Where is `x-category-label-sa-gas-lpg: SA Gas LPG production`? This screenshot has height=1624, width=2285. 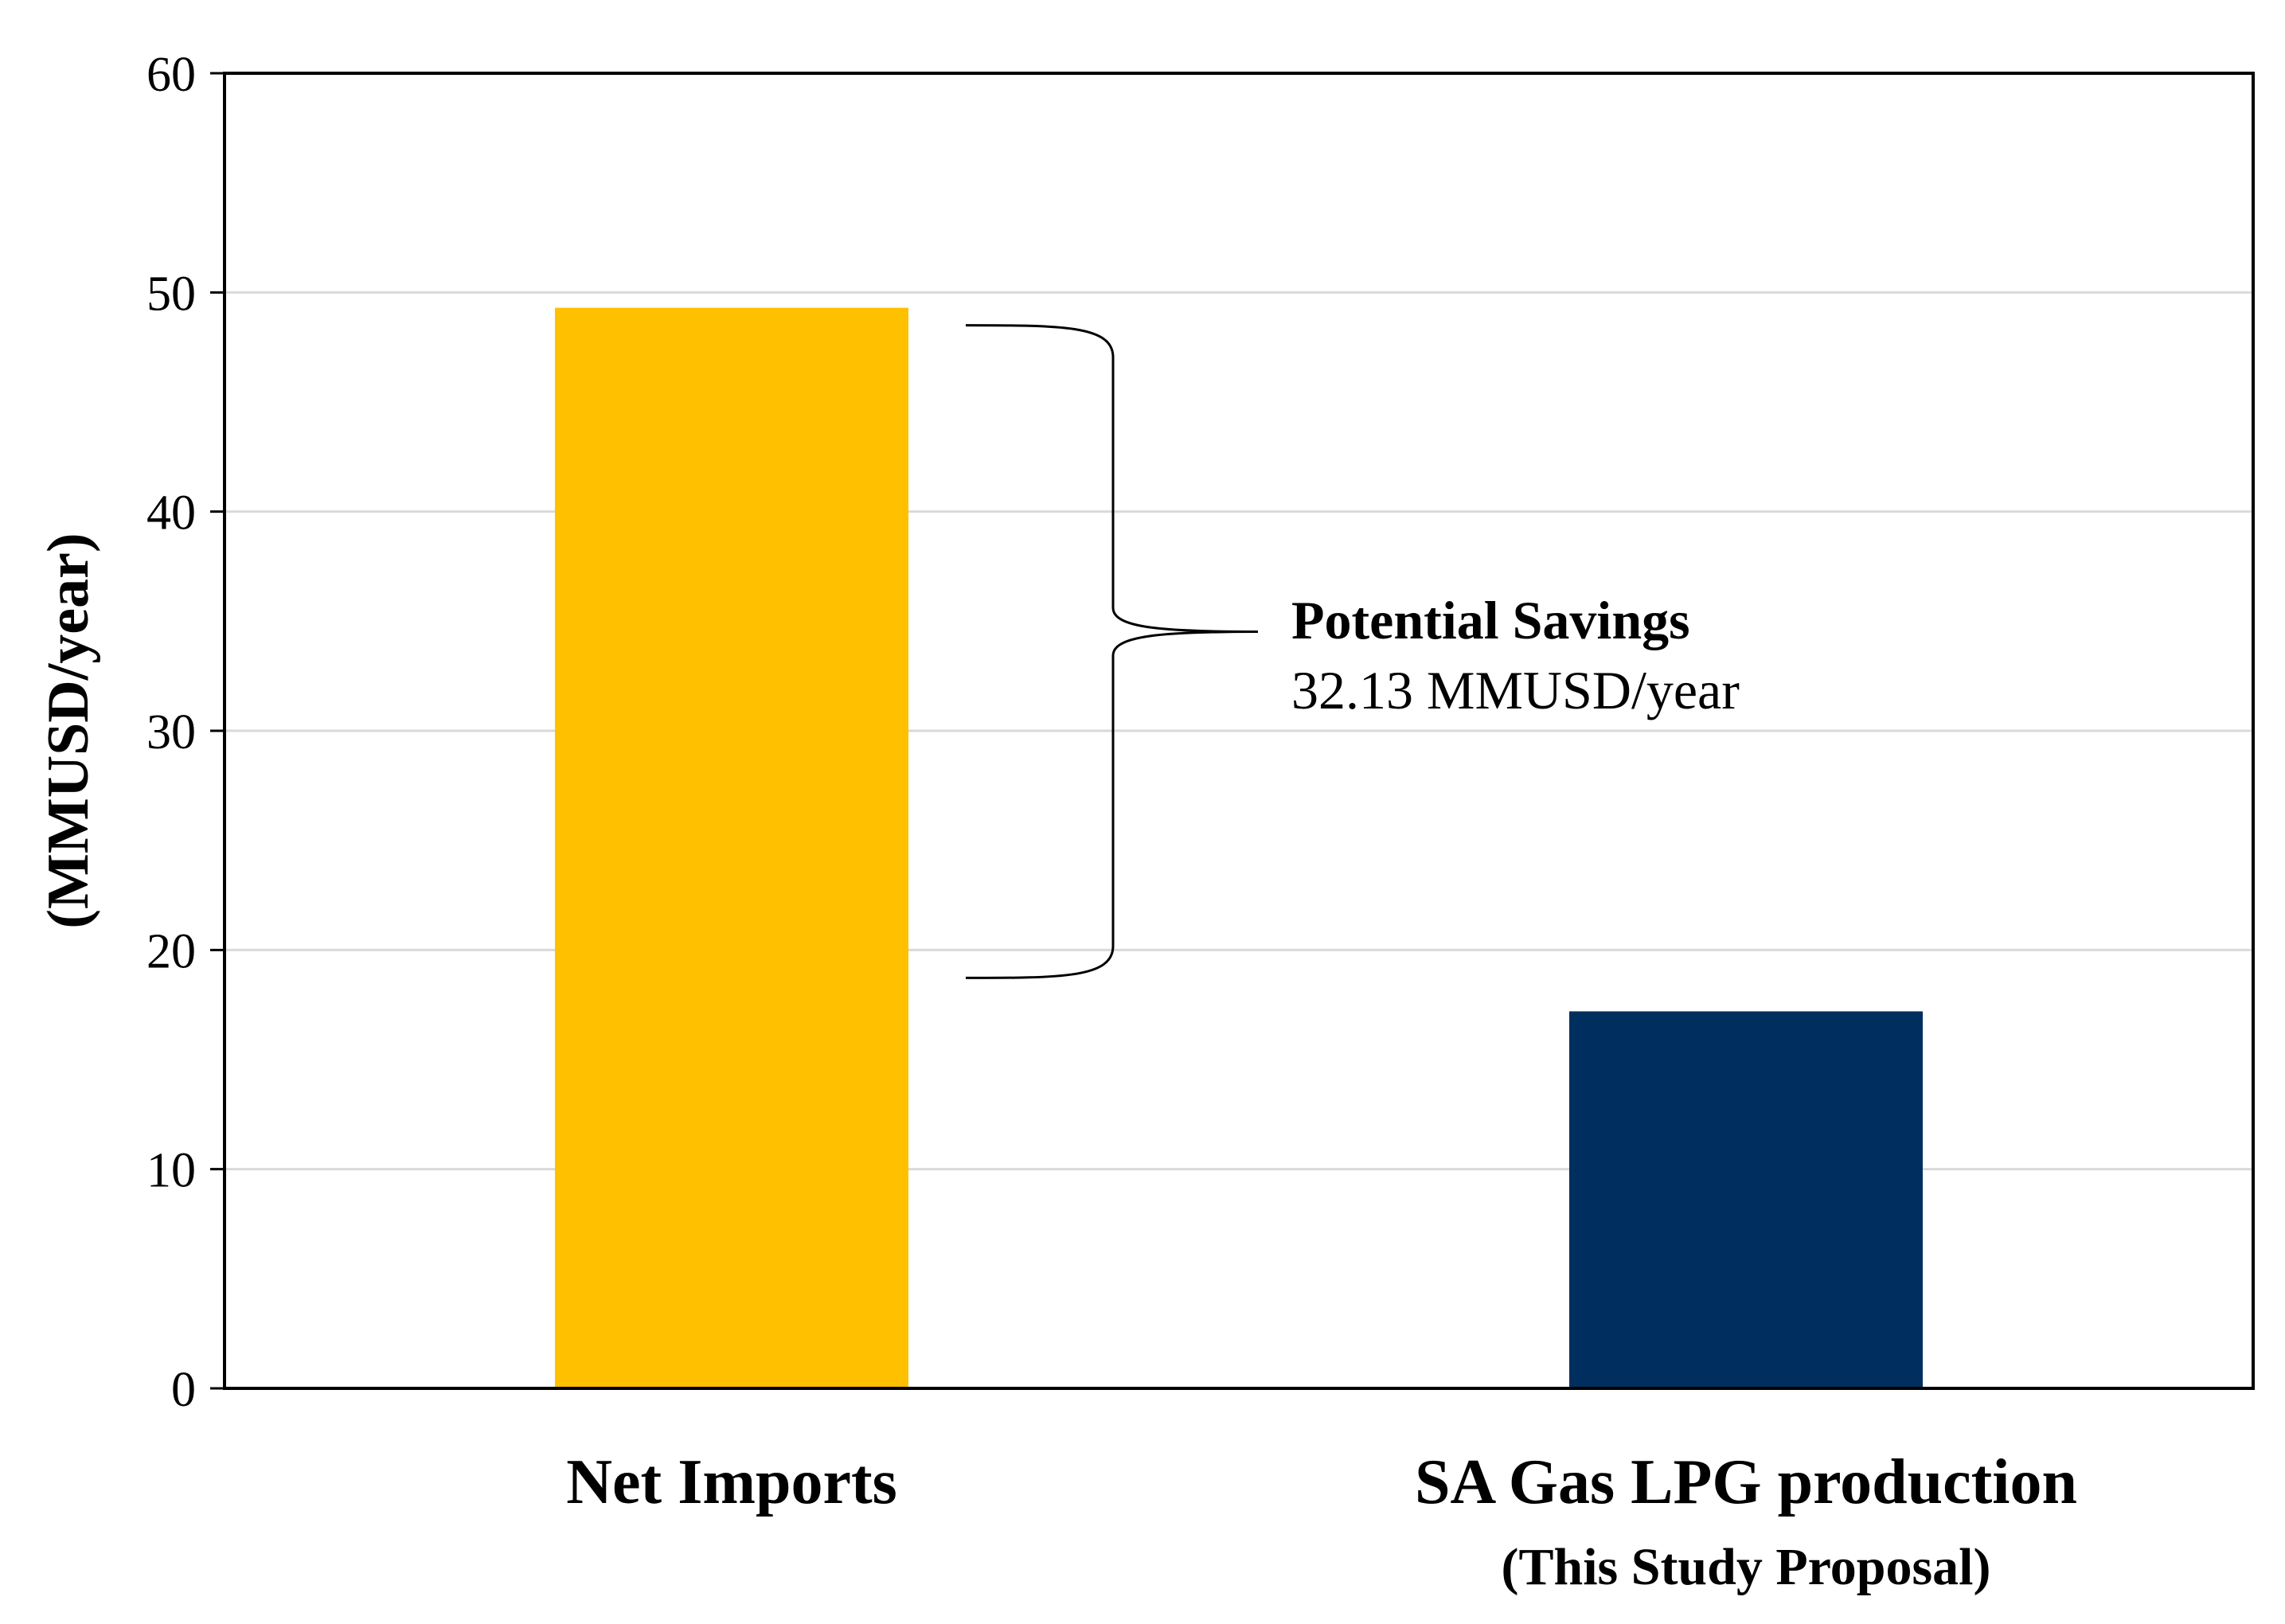 x-category-label-sa-gas-lpg: SA Gas LPG production is located at coordinates (1746, 1482).